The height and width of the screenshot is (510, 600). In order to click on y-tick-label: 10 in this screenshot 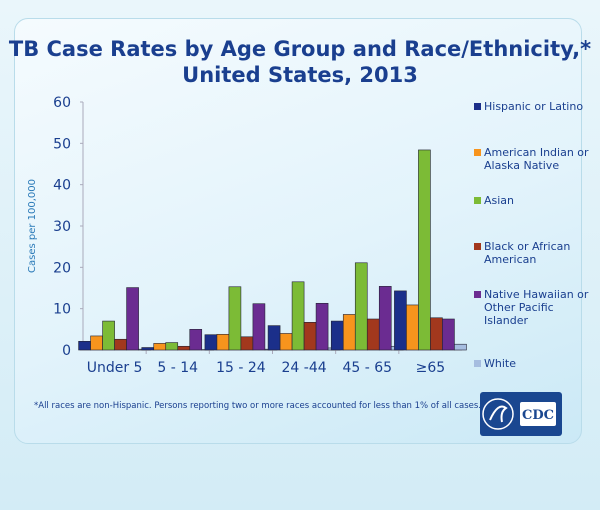, I will do `click(62, 310)`.